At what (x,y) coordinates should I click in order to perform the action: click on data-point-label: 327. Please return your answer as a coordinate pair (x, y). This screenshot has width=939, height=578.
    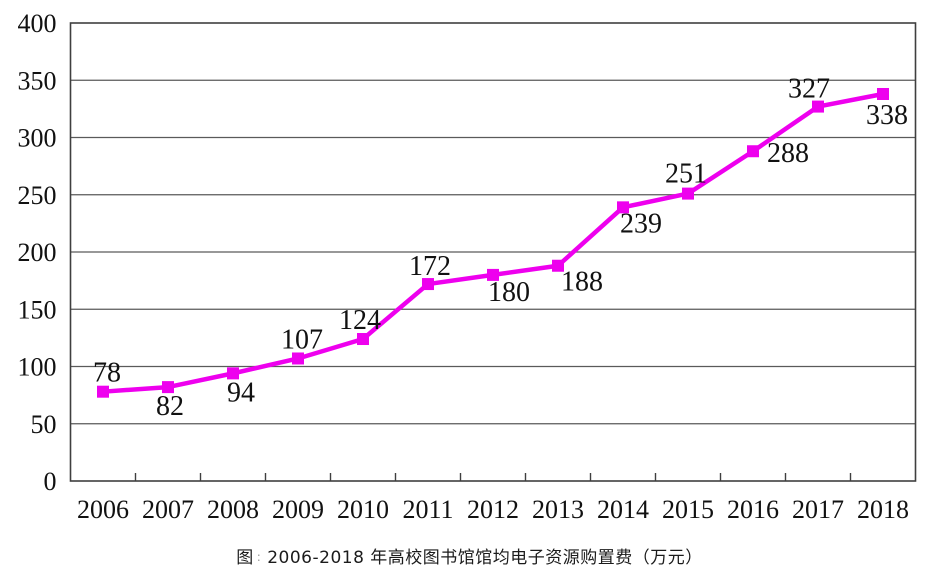
    Looking at the image, I should click on (809, 89).